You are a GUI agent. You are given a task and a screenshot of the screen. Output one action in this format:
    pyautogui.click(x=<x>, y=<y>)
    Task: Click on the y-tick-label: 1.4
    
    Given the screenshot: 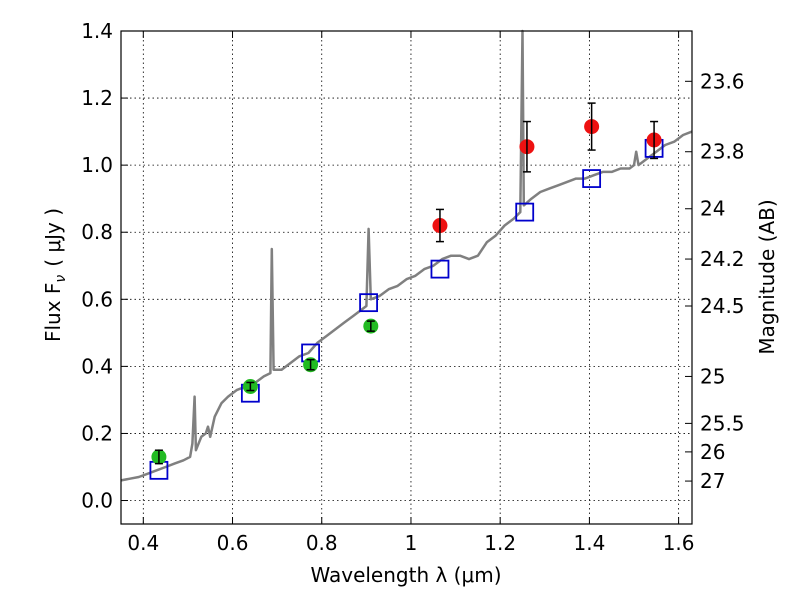 What is the action you would take?
    pyautogui.click(x=97, y=31)
    